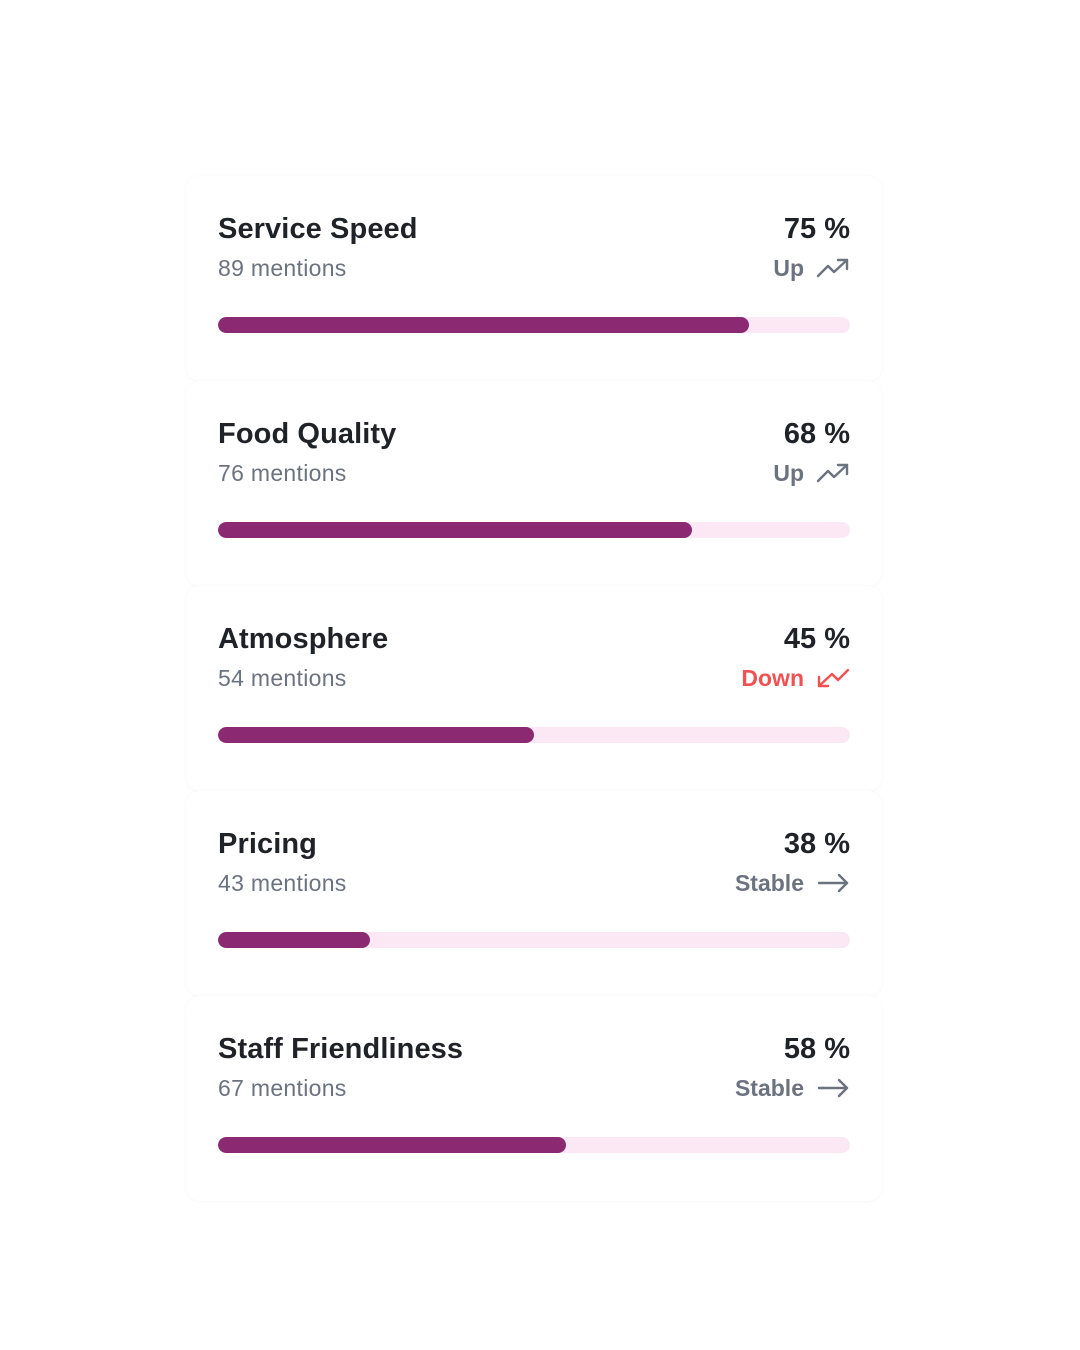  I want to click on metric-title: Service Speed, so click(318, 229).